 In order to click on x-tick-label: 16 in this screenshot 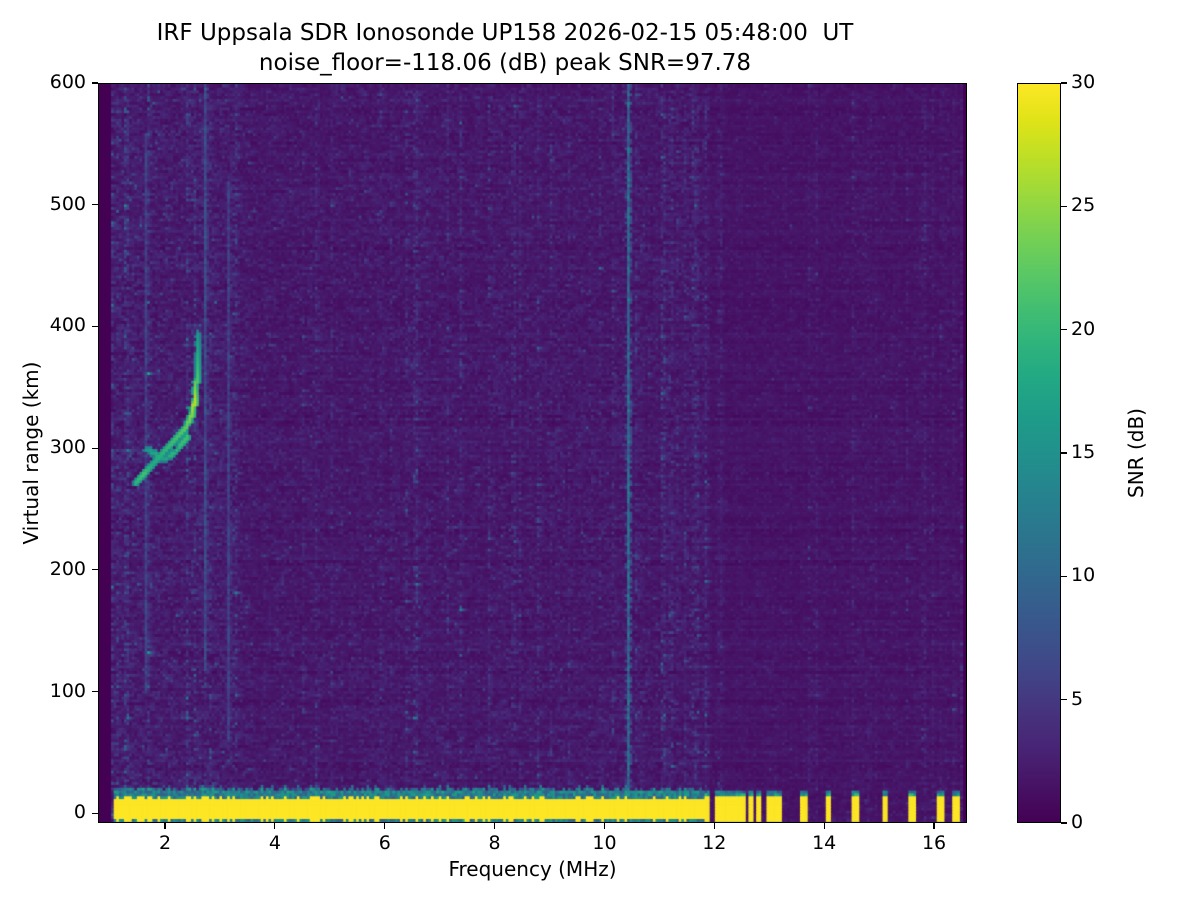, I will do `click(934, 843)`.